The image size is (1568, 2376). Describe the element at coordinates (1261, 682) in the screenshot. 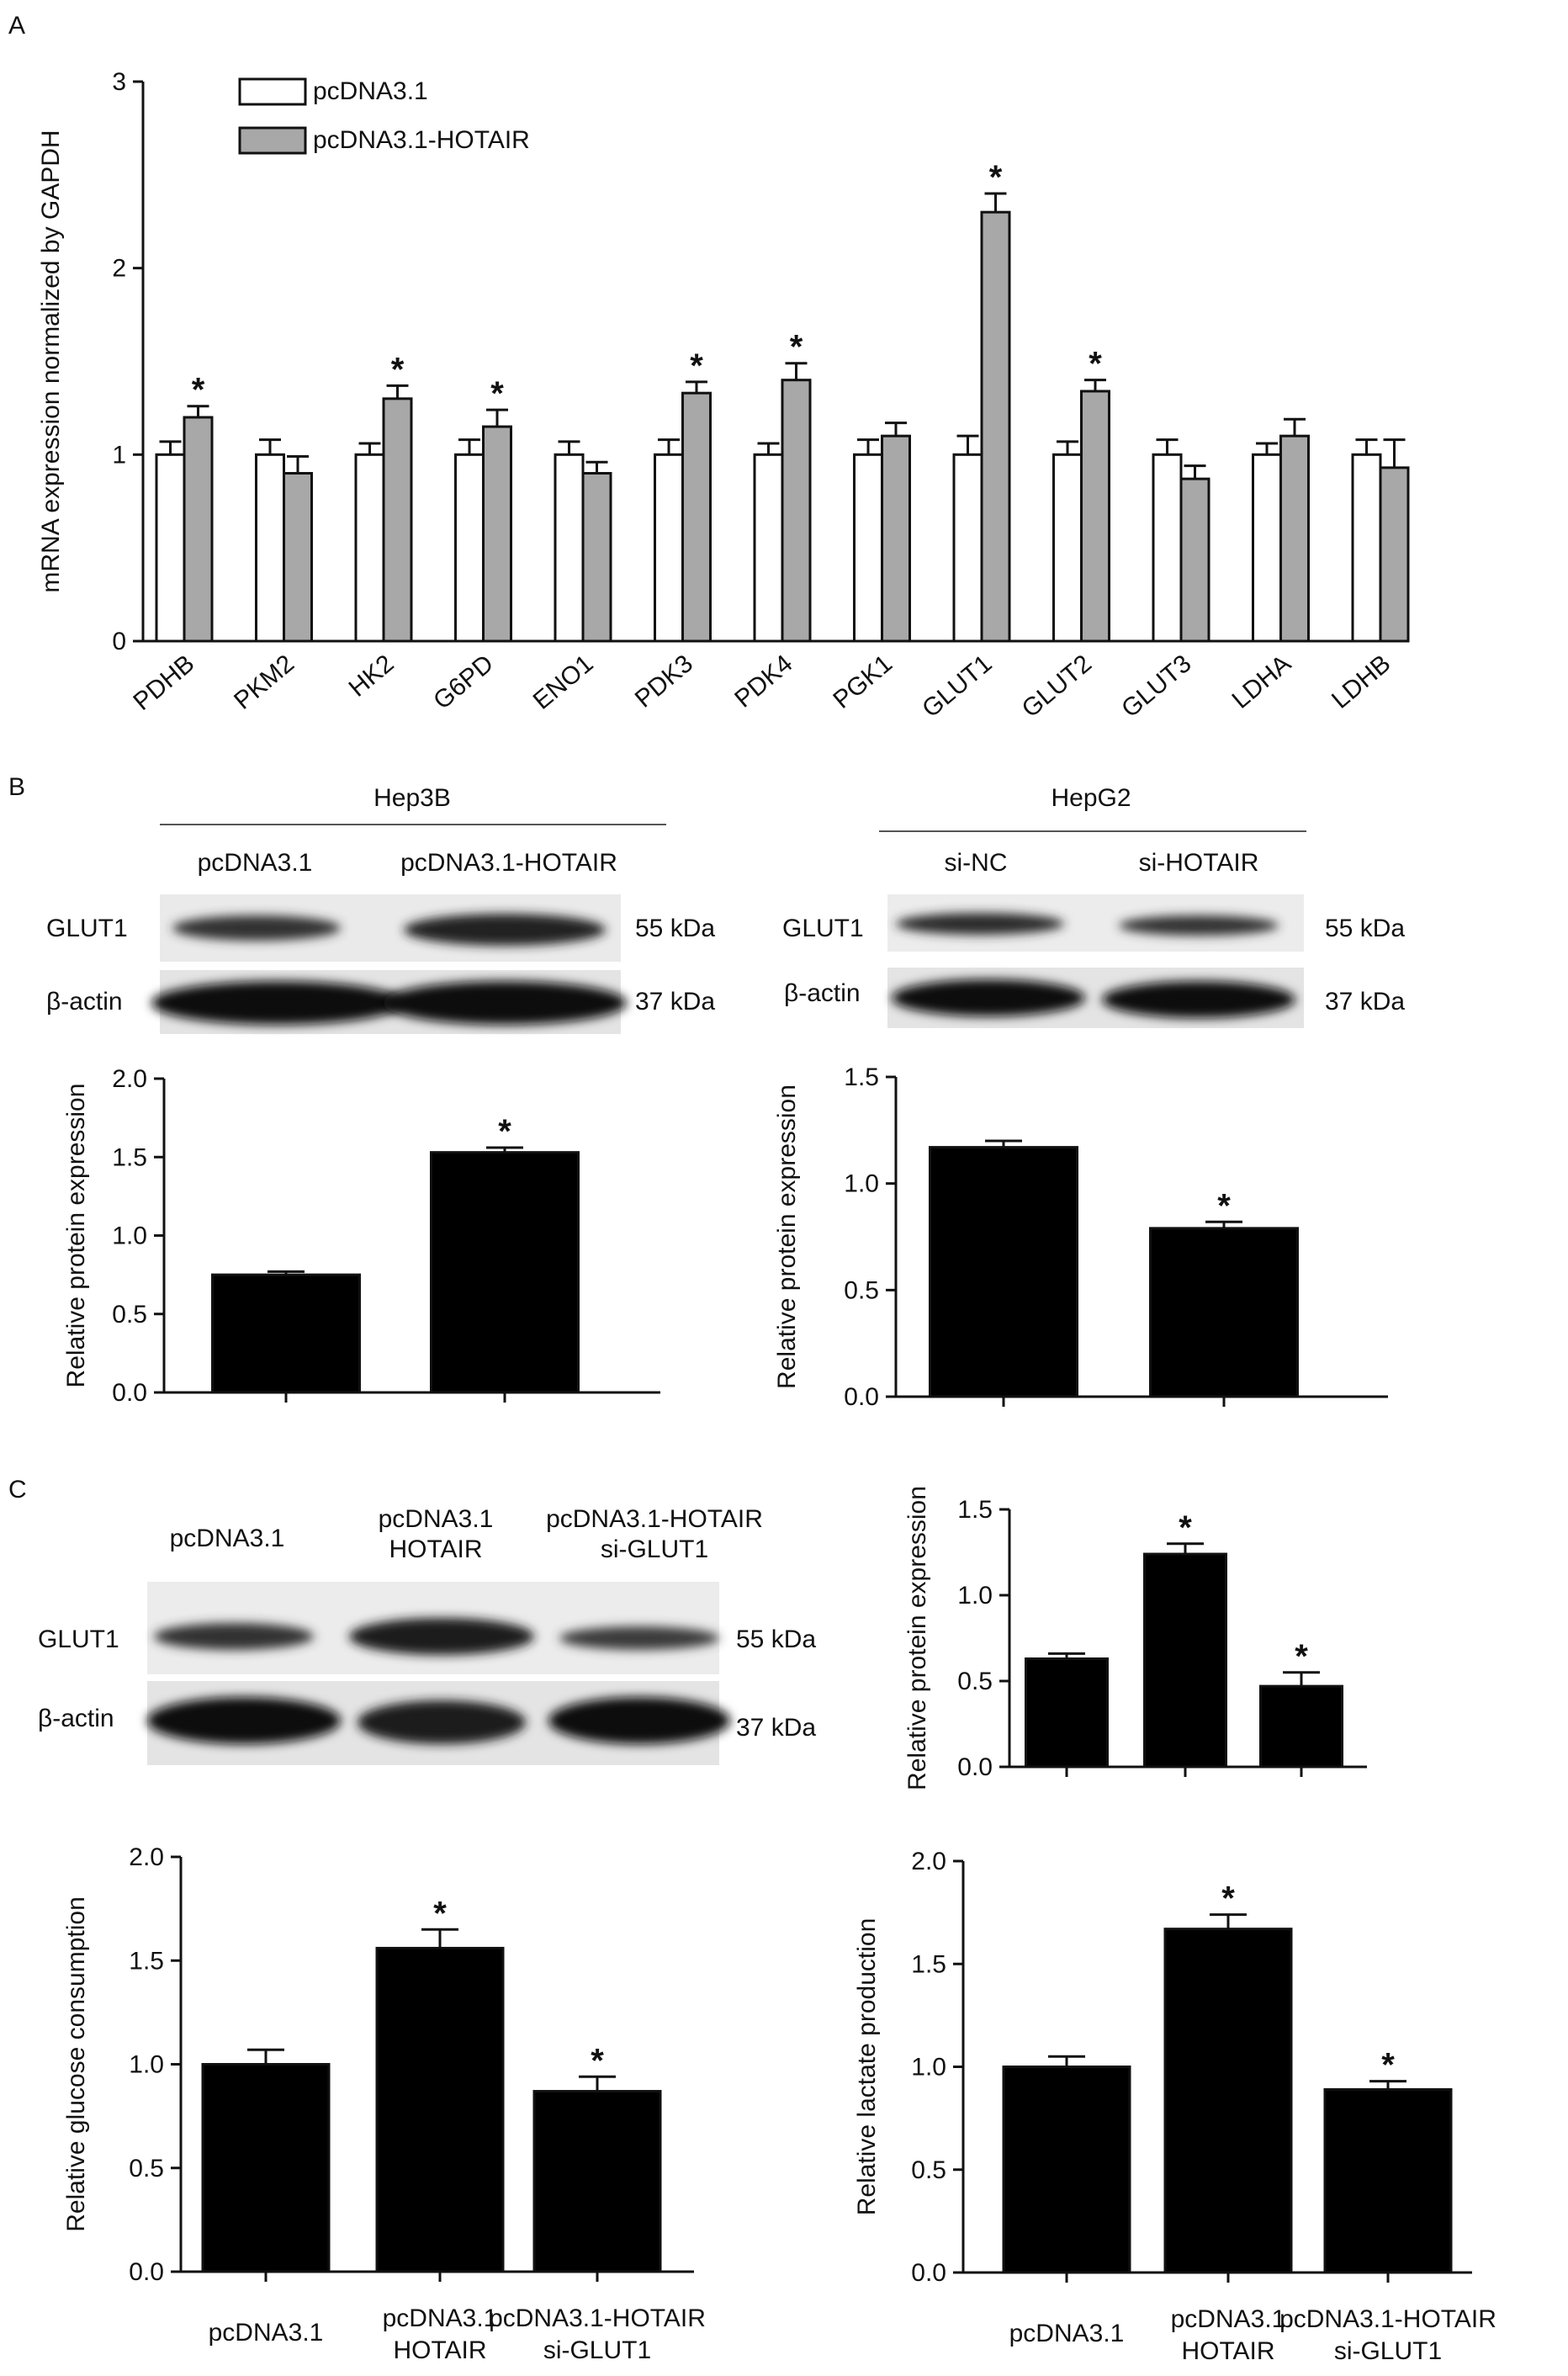

I see `x-tick-label: LDHA` at that location.